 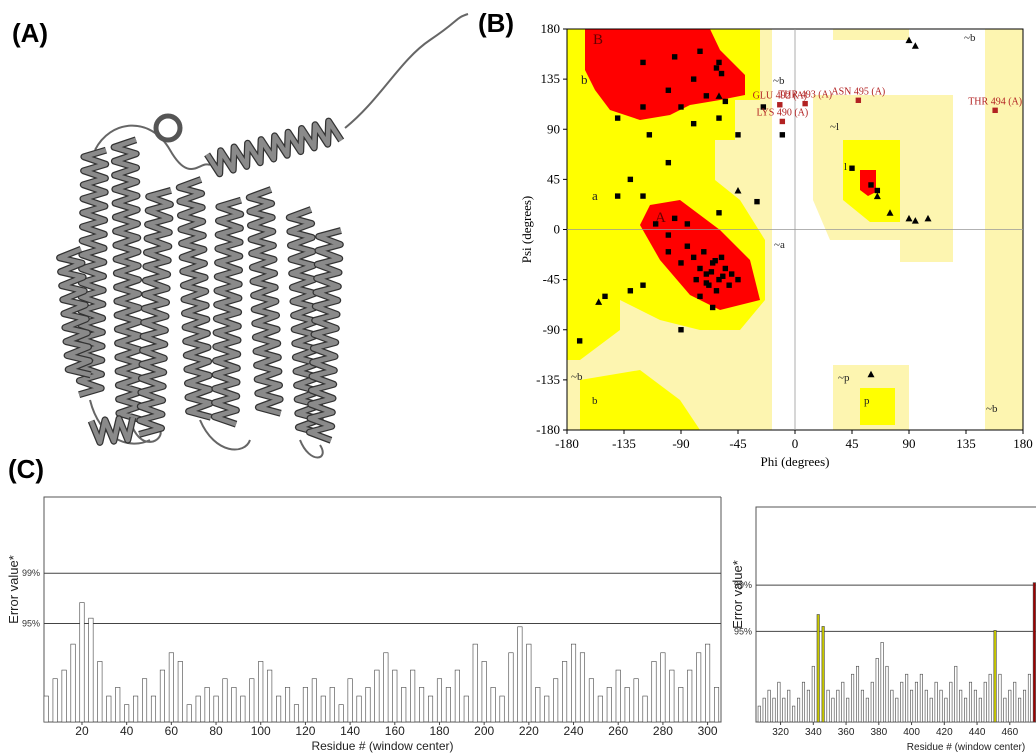 What do you see at coordinates (782, 112) in the screenshot?
I see `residue-label: LYS 490 (A)` at bounding box center [782, 112].